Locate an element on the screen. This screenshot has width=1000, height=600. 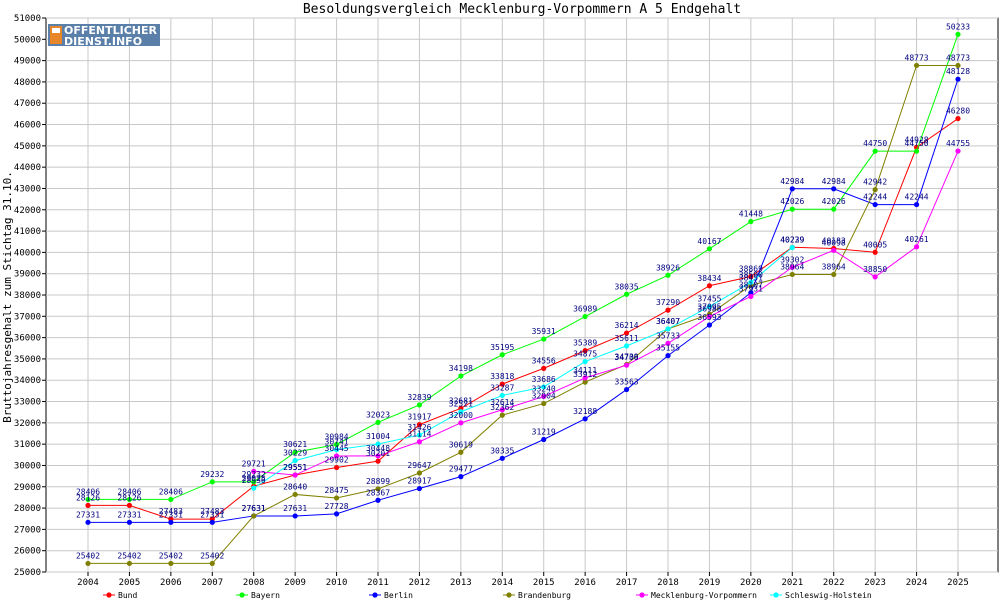
data-label: 37931 is located at coordinates (751, 288).